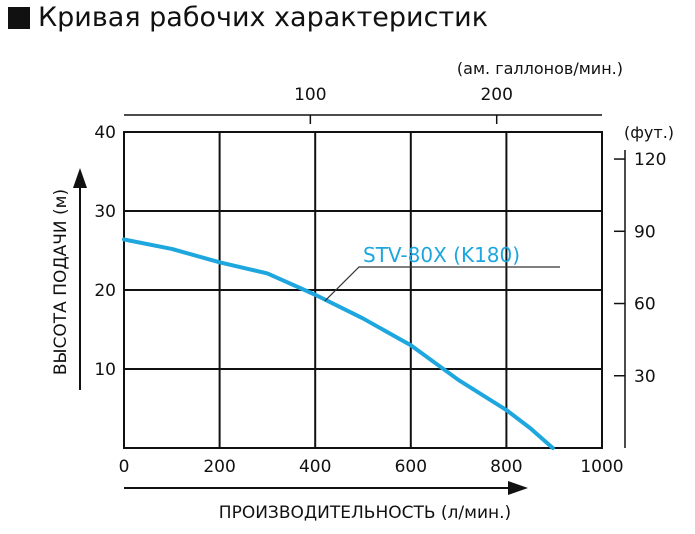 The image size is (695, 534). Describe the element at coordinates (19, 17) in the screenshot. I see `title-square-icon` at that location.